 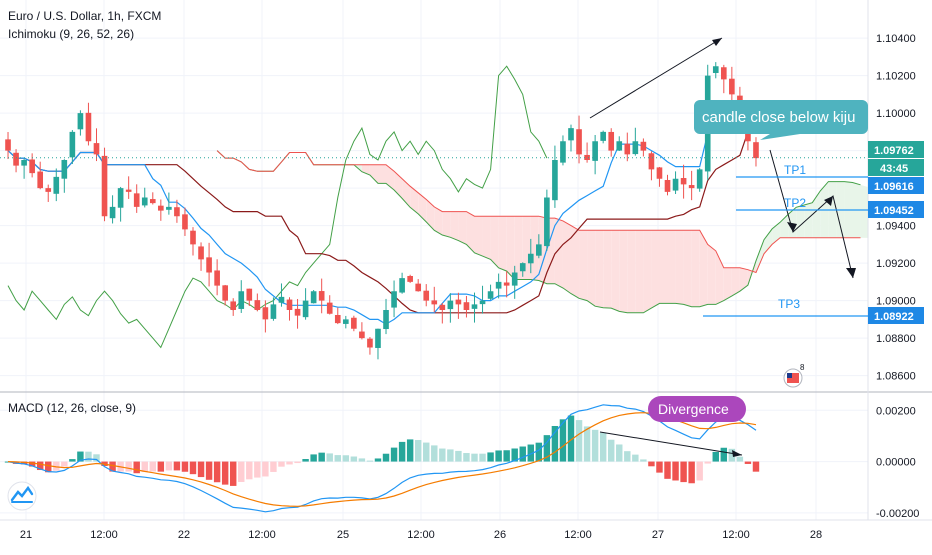 What do you see at coordinates (802, 367) in the screenshot?
I see `svg-text: 8` at bounding box center [802, 367].